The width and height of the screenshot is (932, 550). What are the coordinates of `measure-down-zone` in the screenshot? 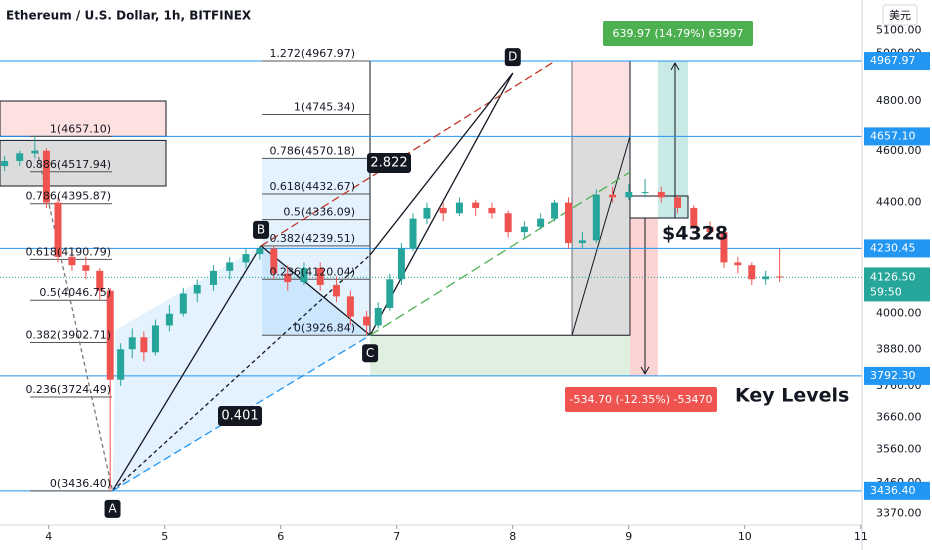 It's located at (644, 297).